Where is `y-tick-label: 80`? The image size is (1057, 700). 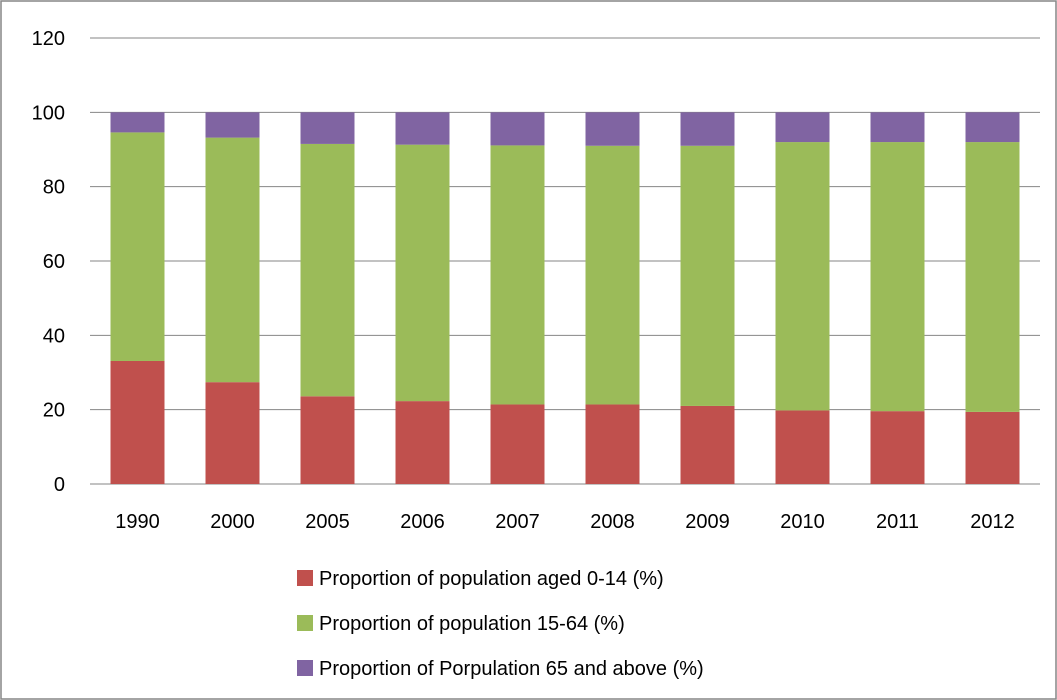 y-tick-label: 80 is located at coordinates (54, 188).